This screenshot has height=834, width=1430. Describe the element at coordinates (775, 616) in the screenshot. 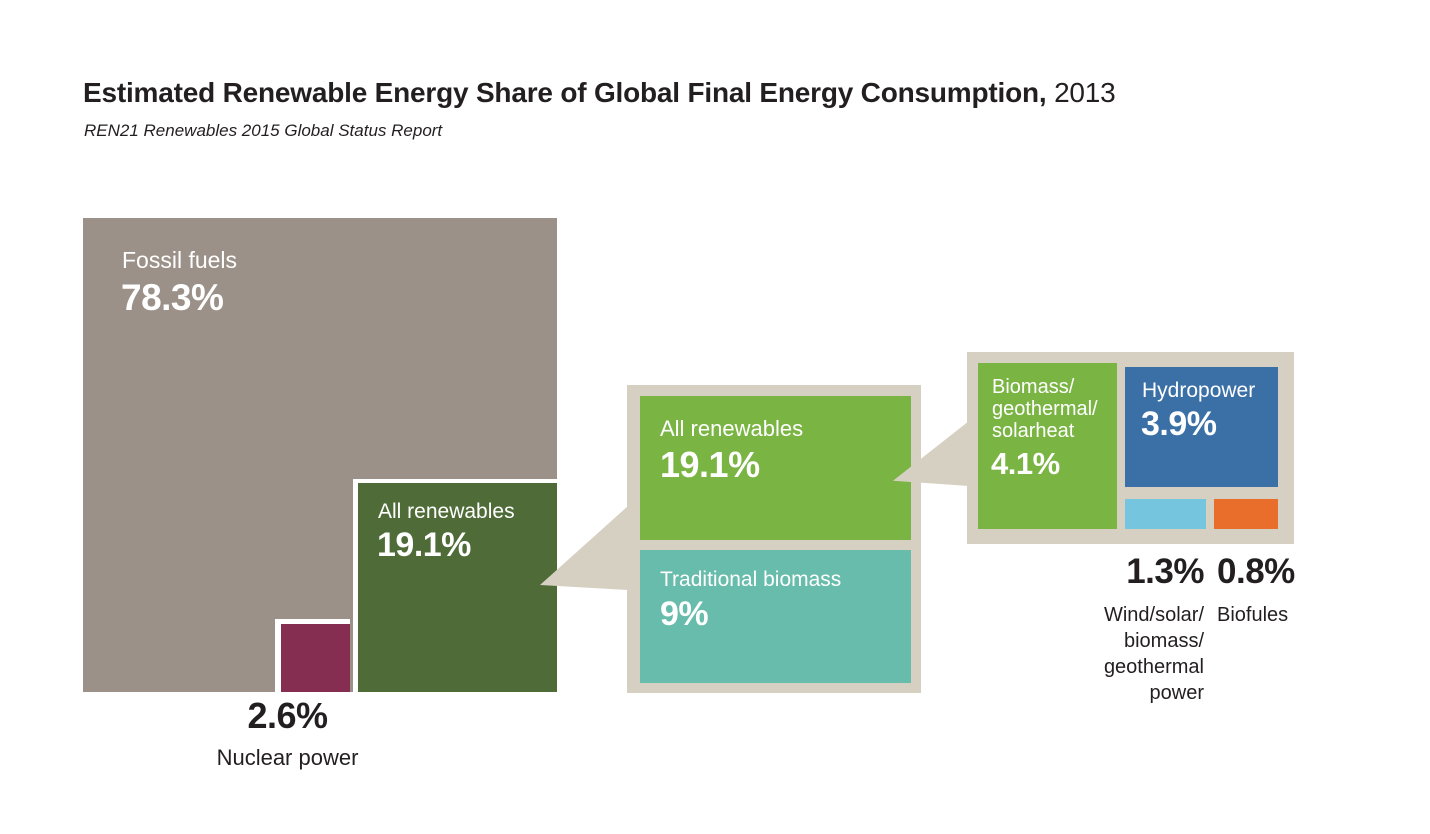

I see `traditional-biomass-block: Traditional biomass 9%` at that location.